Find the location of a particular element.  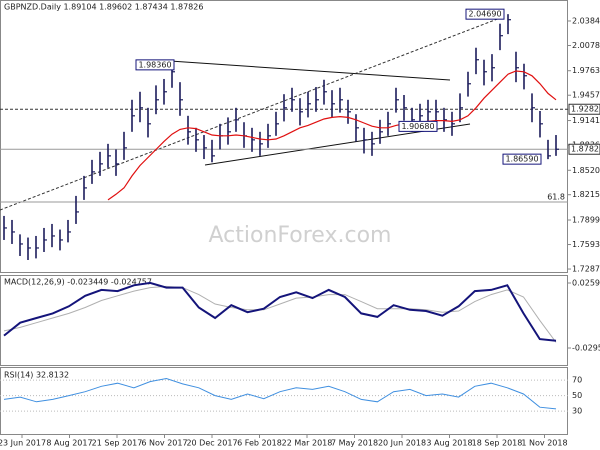

level-label: 1.87826 is located at coordinates (585, 149).